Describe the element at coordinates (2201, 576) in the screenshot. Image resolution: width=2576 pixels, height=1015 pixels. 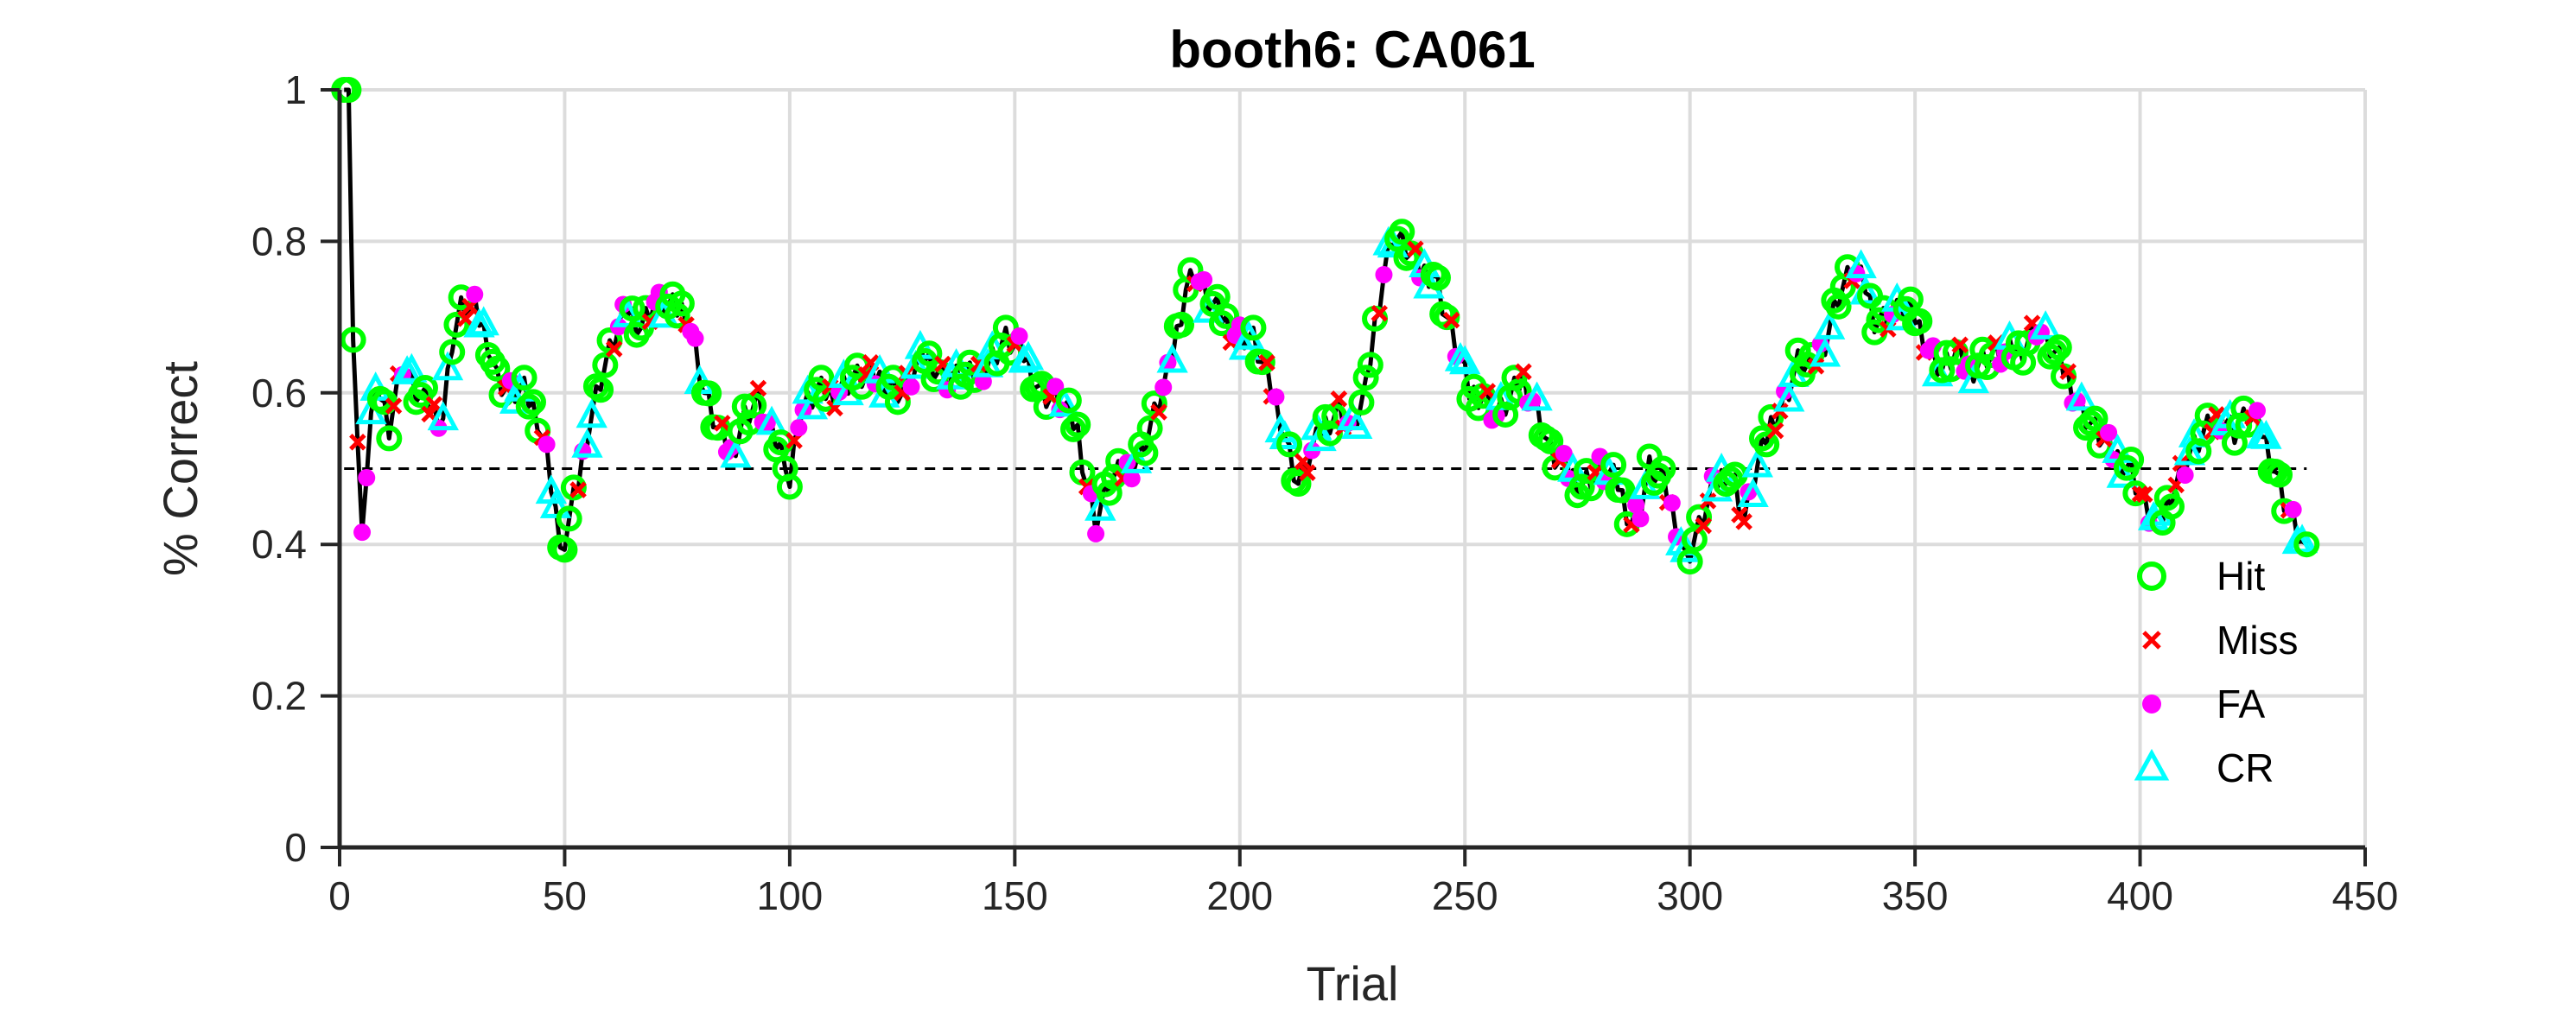
I see `legend-item-hit: Hit` at that location.